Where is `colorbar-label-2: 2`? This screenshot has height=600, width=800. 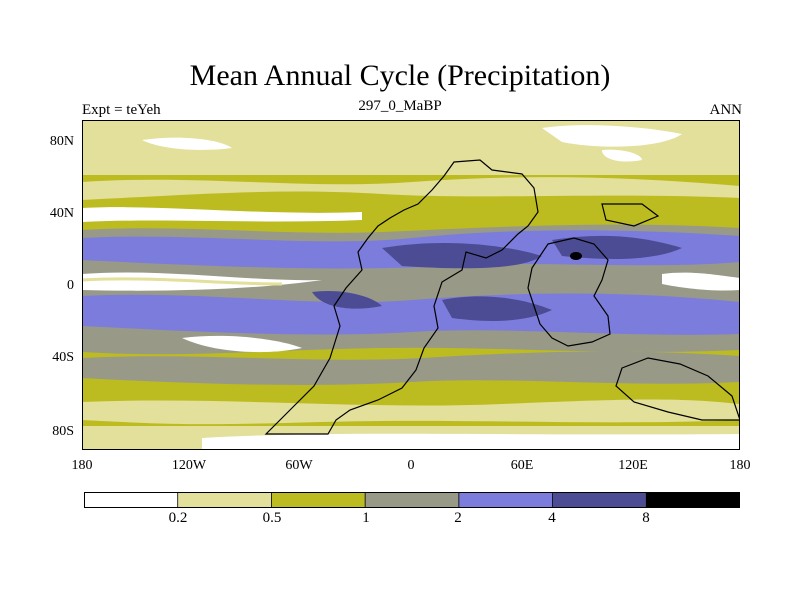 colorbar-label-2: 2 is located at coordinates (458, 518).